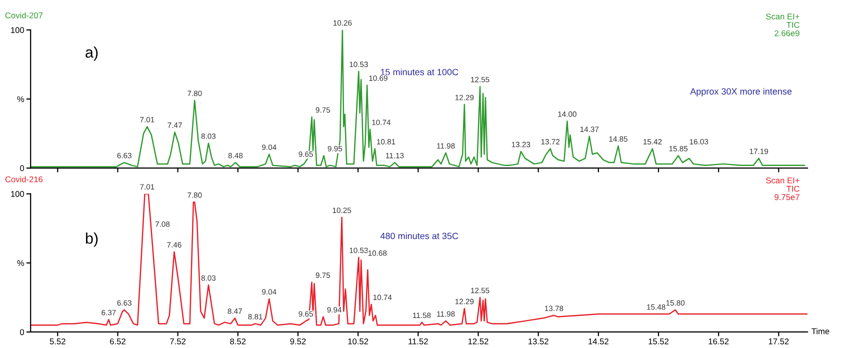 The image size is (850, 348). Describe the element at coordinates (178, 341) in the screenshot. I see `x-tick-label: 7.52` at that location.